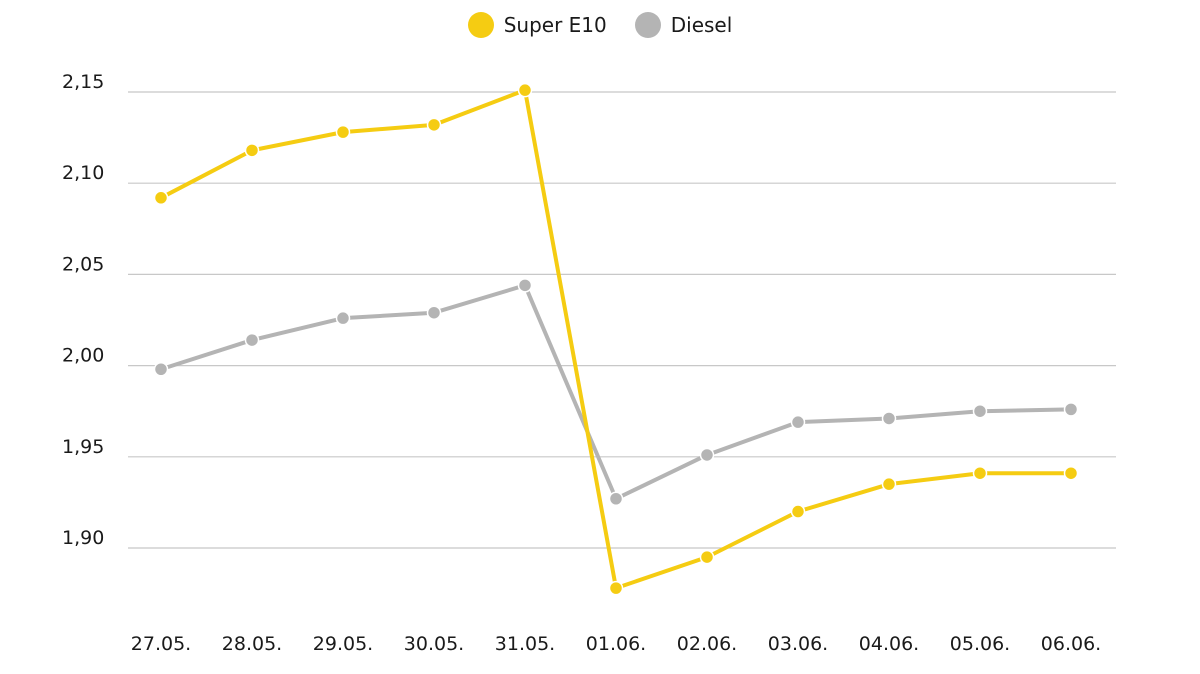 This screenshot has height=674, width=1200. Describe the element at coordinates (83, 173) in the screenshot. I see `y-tick-label: 2,10` at that location.